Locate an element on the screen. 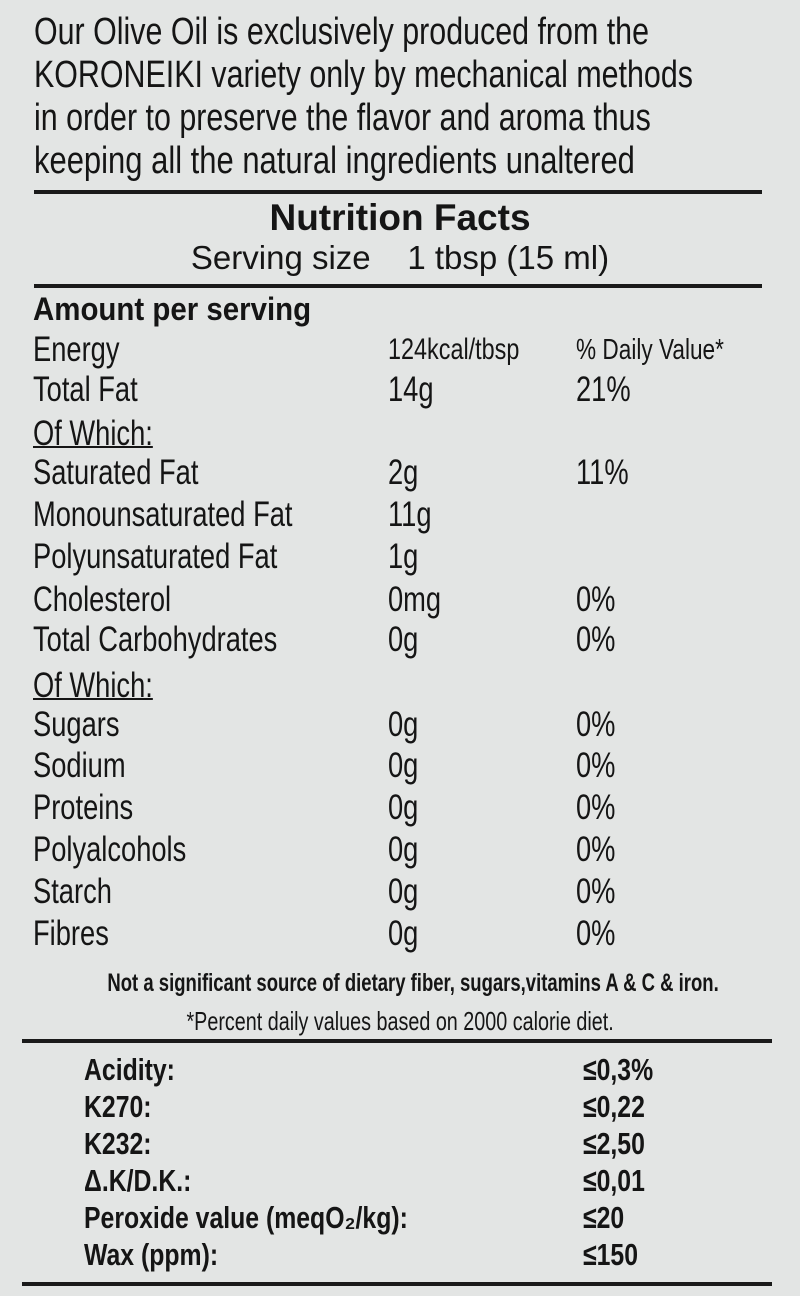  nutrient-name: Cholesterol is located at coordinates (102, 599).